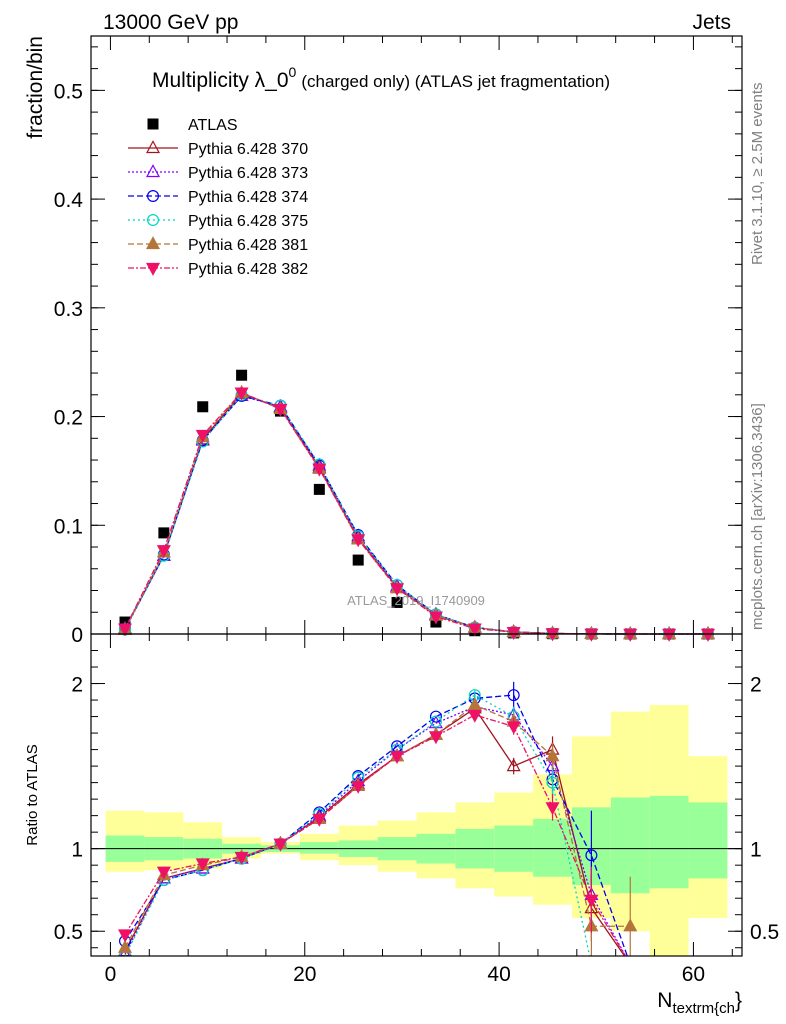 This screenshot has width=786, height=1024. I want to click on x-tick-label: 0, so click(111, 974).